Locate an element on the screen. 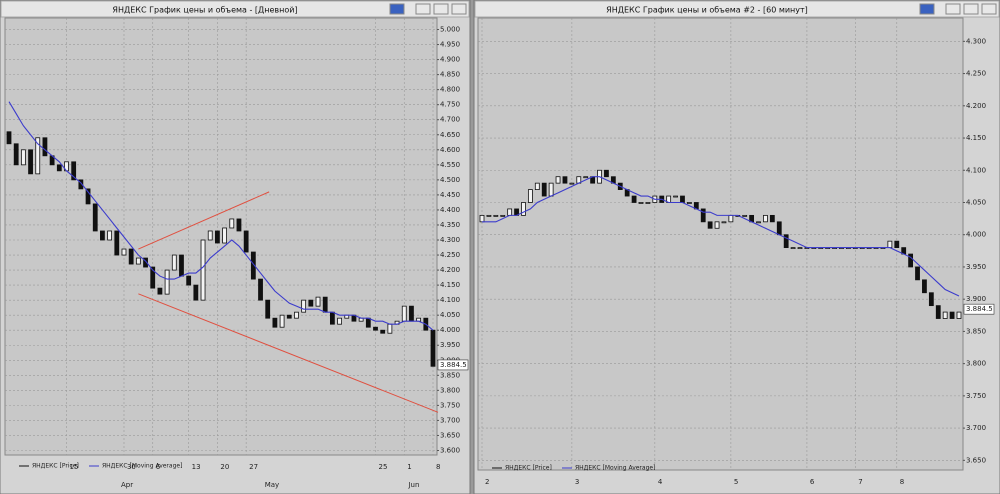 The height and width of the screenshot is (494, 1000). y-tick-label: 3.950 is located at coordinates (450, 345).